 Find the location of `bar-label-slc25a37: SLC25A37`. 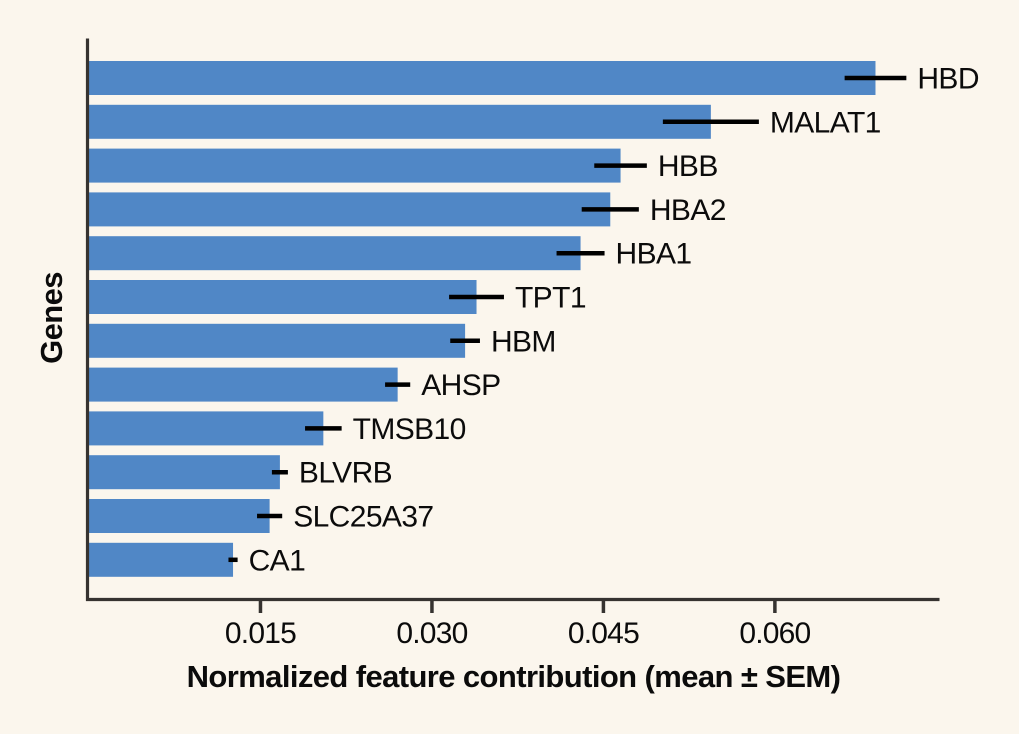

bar-label-slc25a37: SLC25A37 is located at coordinates (363, 517).